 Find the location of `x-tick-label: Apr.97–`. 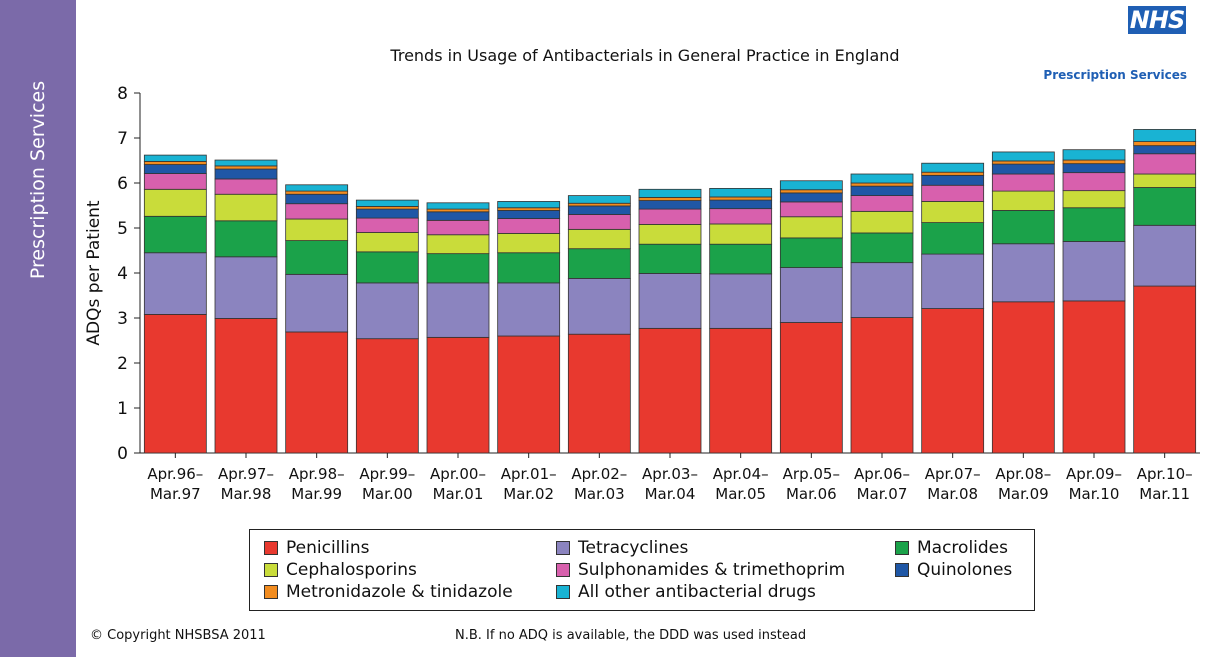

x-tick-label: Apr.97– is located at coordinates (246, 474).